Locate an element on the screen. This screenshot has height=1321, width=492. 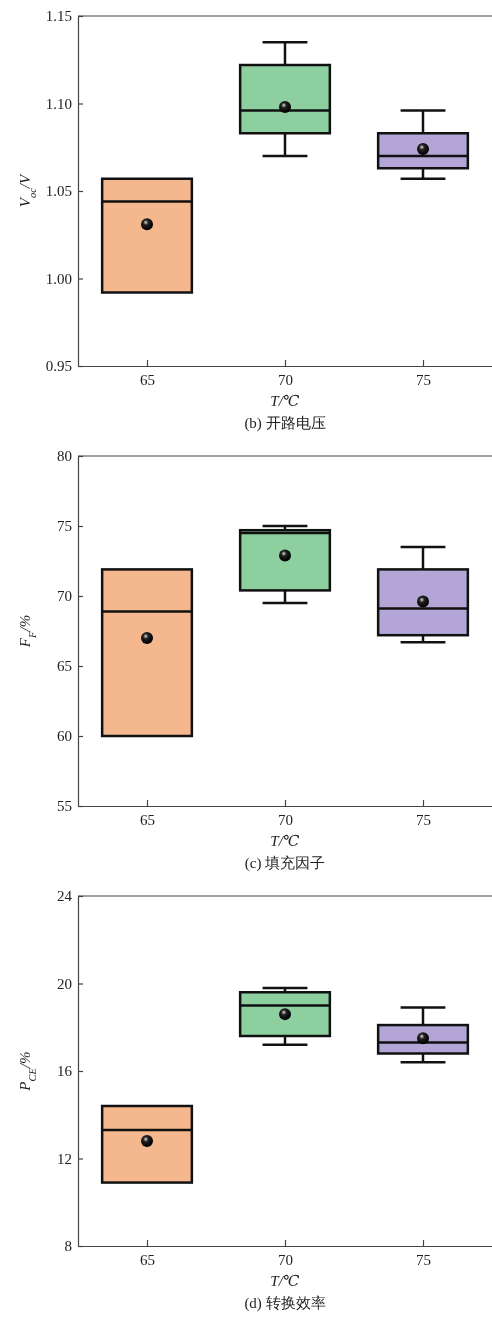
y-tick-label: 80 is located at coordinates (64, 456).